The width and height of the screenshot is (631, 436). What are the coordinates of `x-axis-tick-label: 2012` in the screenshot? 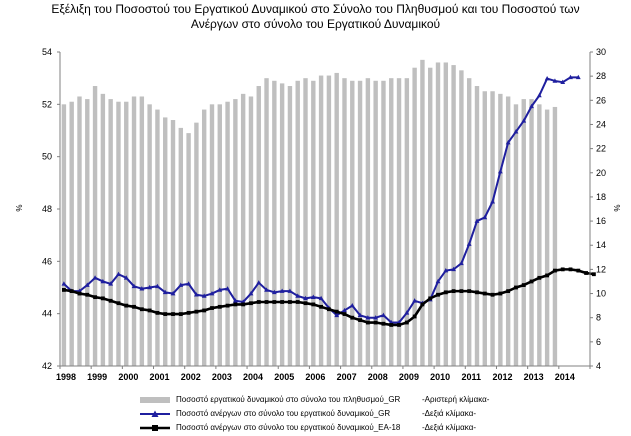 It's located at (502, 377).